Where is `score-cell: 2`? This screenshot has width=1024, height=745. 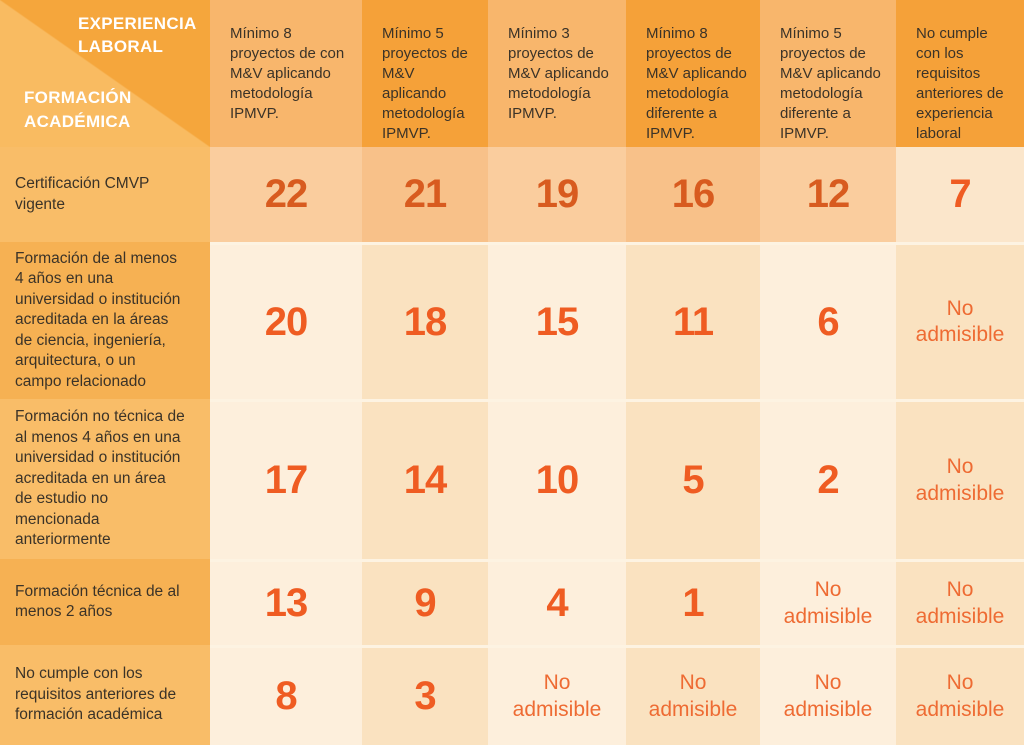
score-cell: 2 is located at coordinates (828, 479).